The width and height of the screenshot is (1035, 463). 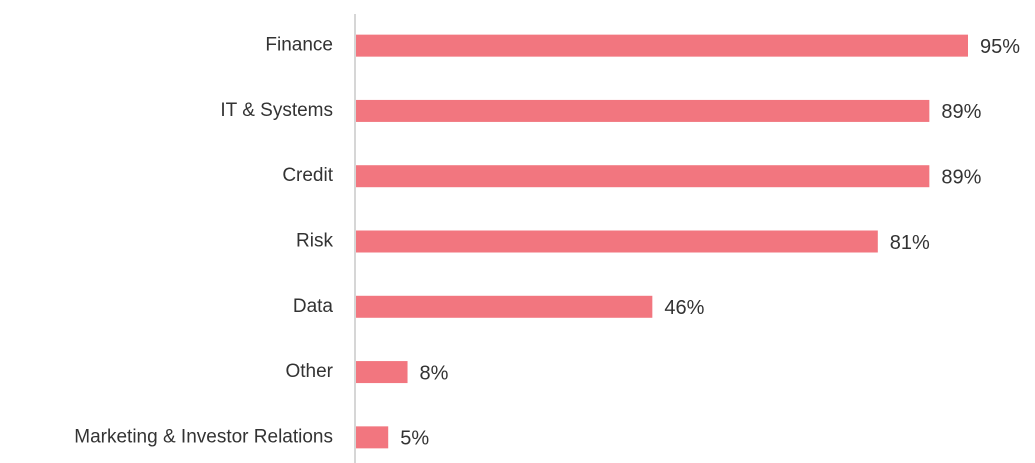 I want to click on category-label: Risk, so click(x=314, y=241).